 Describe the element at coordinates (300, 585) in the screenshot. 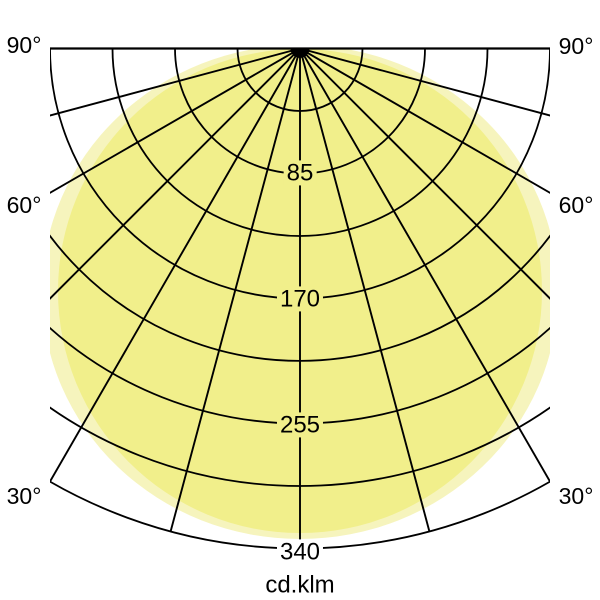

I see `unit-label: cd.klm` at that location.